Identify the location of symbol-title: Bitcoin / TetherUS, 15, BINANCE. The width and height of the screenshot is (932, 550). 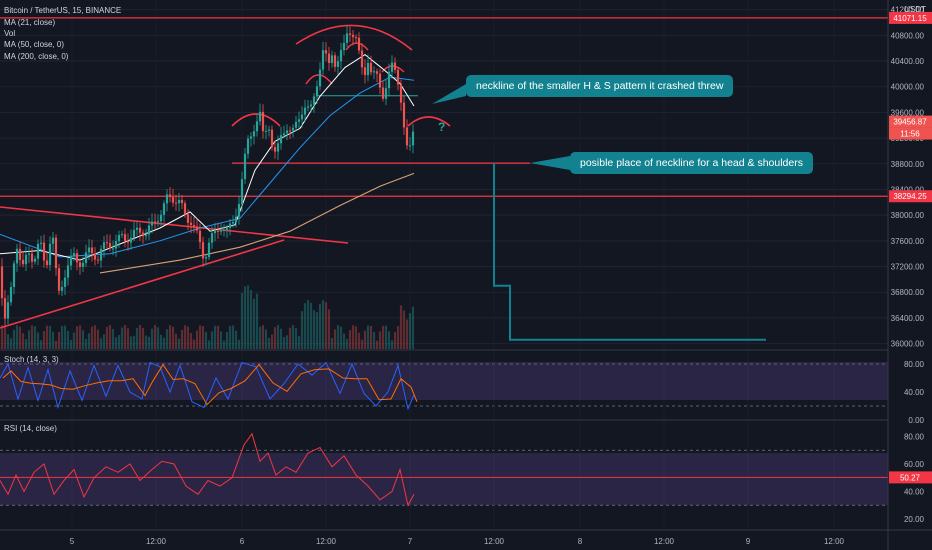
(63, 10).